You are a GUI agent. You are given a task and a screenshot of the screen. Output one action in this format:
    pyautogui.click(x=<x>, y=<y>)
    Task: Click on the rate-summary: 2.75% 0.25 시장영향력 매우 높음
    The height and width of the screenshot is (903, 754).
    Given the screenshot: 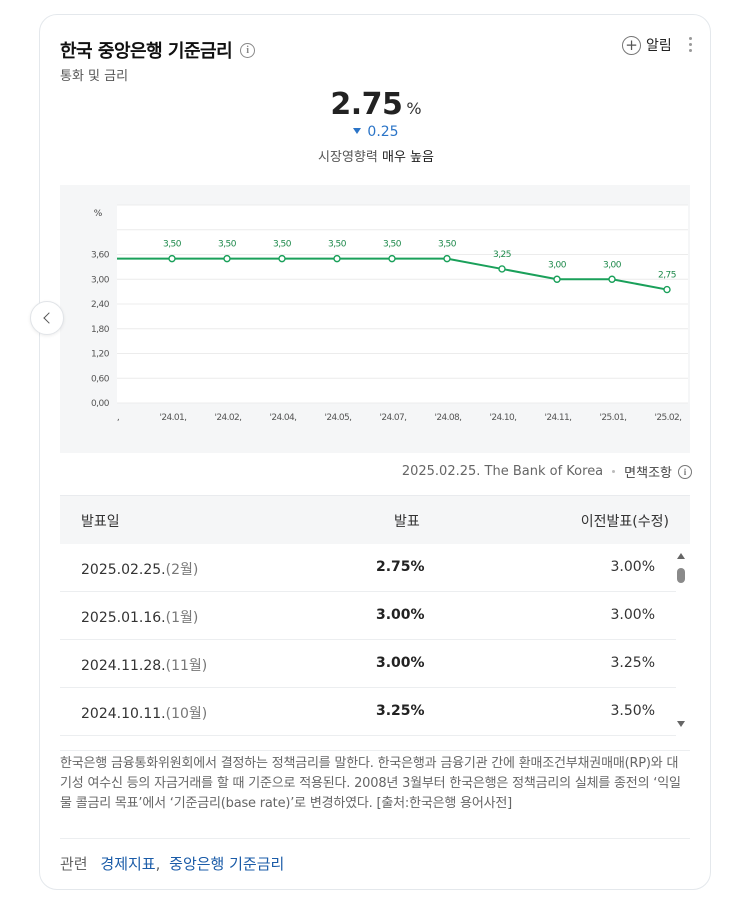 What is the action you would take?
    pyautogui.click(x=376, y=126)
    